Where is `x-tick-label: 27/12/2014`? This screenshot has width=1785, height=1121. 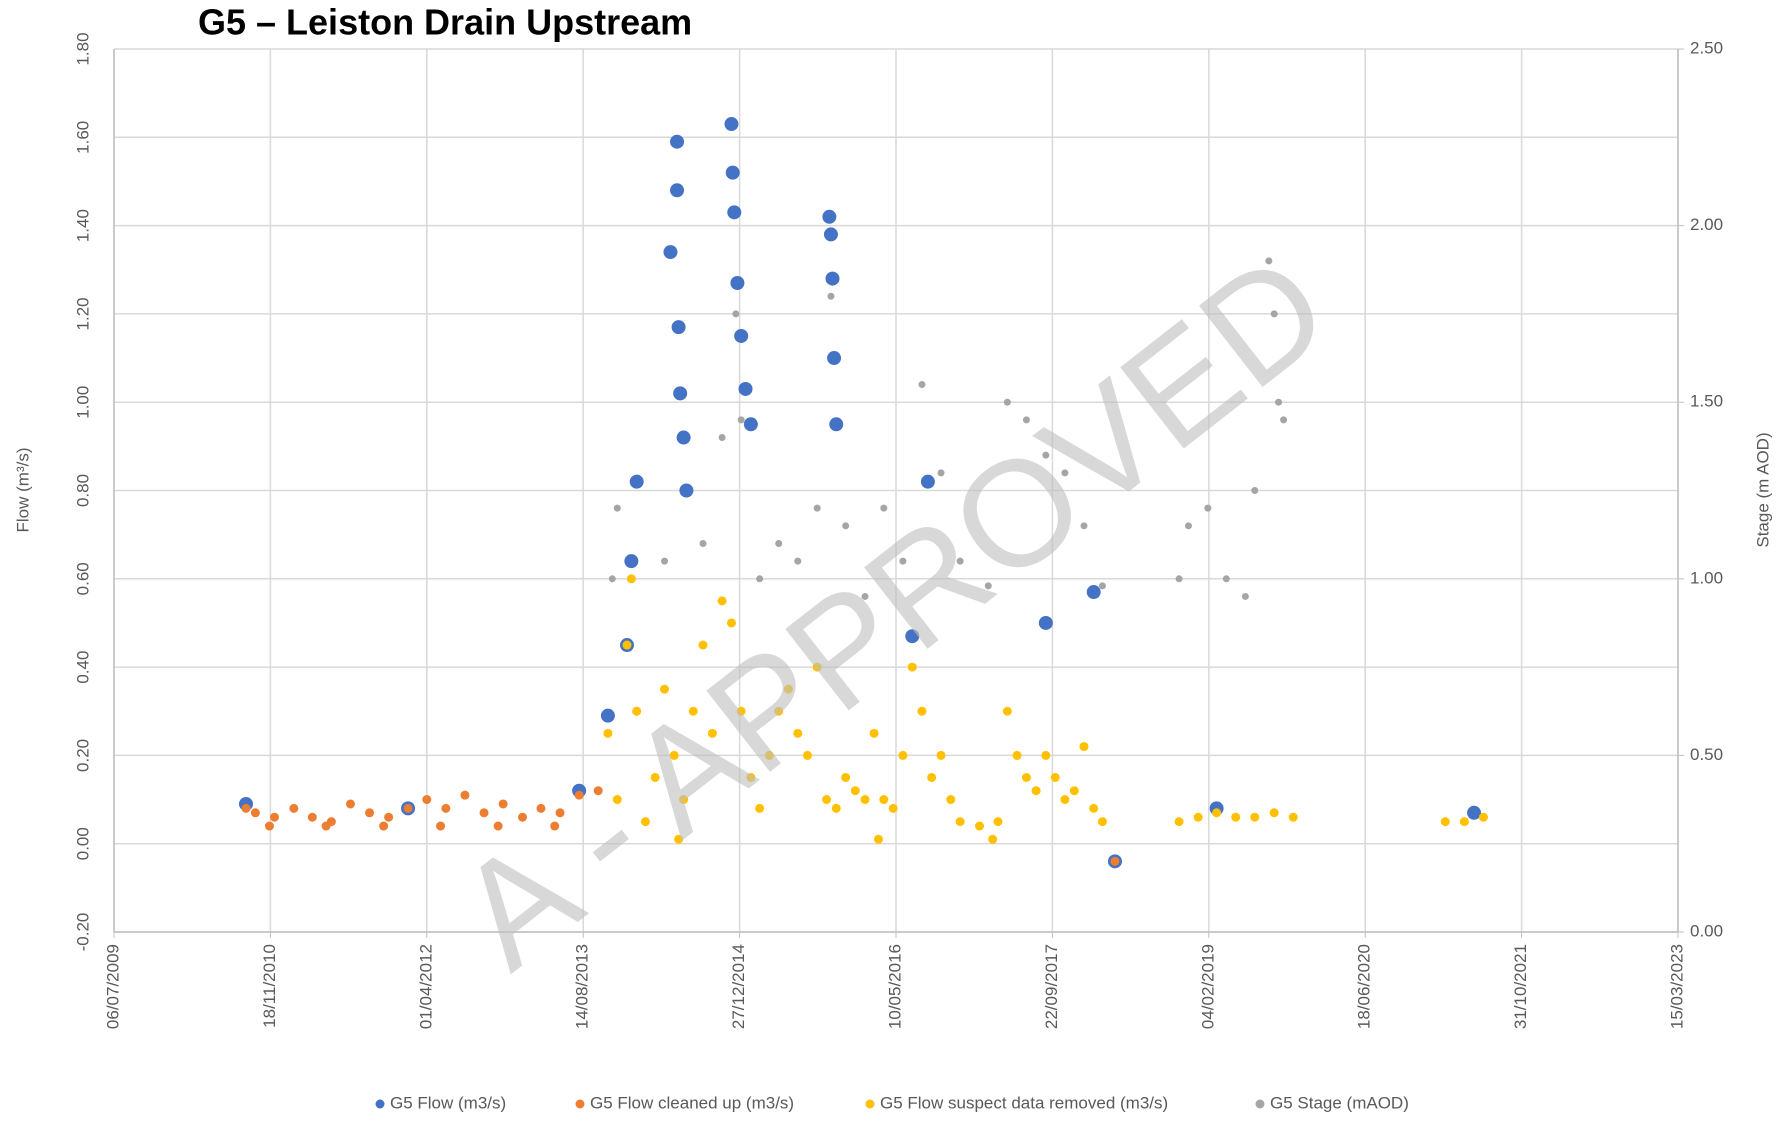
x-tick-label: 27/12/2014 is located at coordinates (738, 986).